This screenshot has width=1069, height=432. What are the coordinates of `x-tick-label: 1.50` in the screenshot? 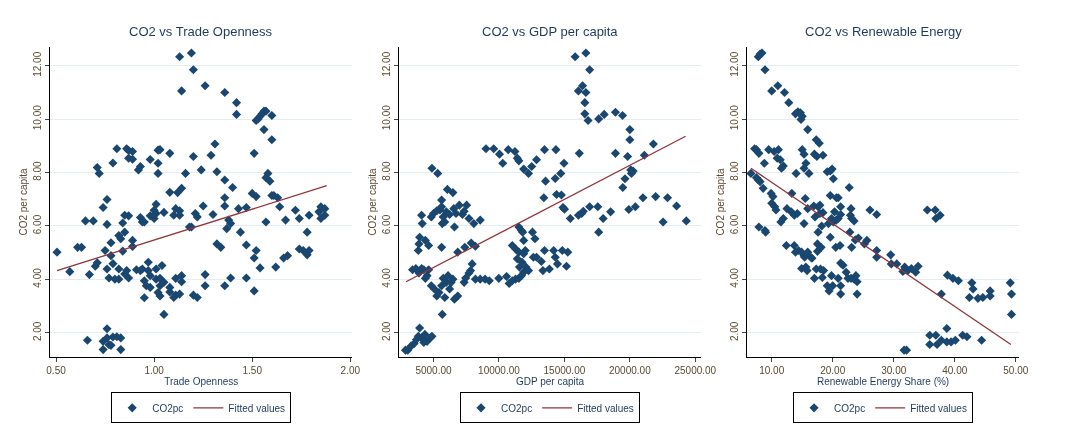 It's located at (252, 370).